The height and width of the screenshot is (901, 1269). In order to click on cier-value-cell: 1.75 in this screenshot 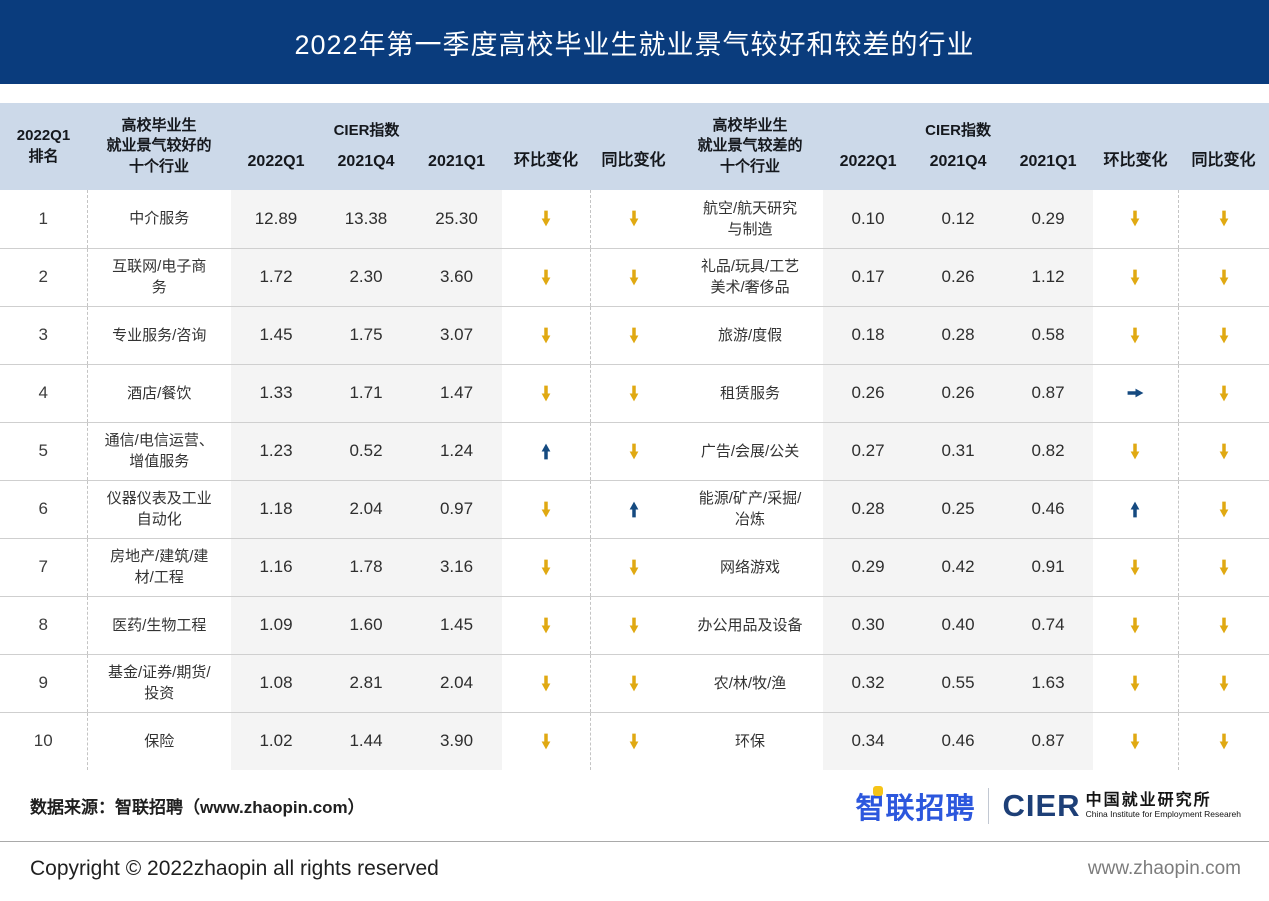, I will do `click(366, 334)`.